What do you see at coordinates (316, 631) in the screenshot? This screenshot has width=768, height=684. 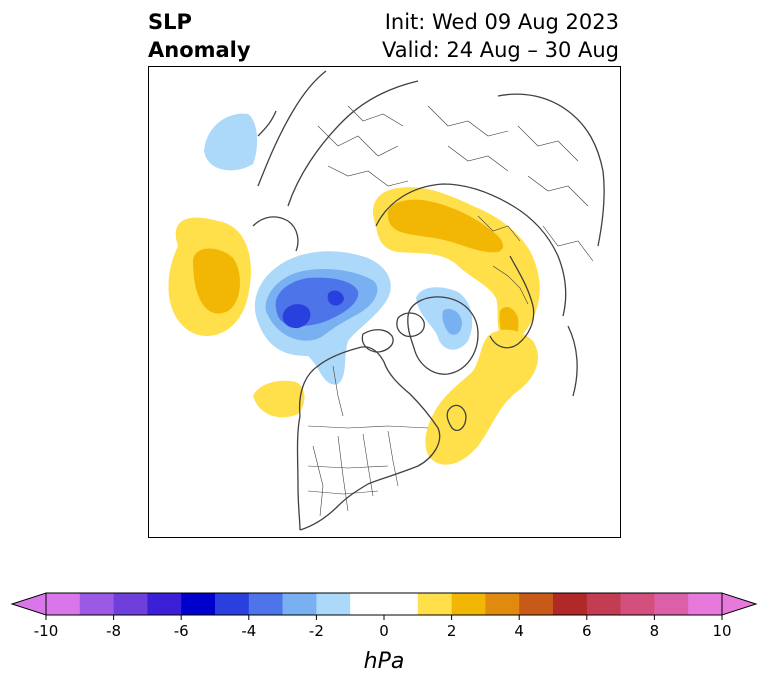 I see `colorbar-tick-label: -2` at bounding box center [316, 631].